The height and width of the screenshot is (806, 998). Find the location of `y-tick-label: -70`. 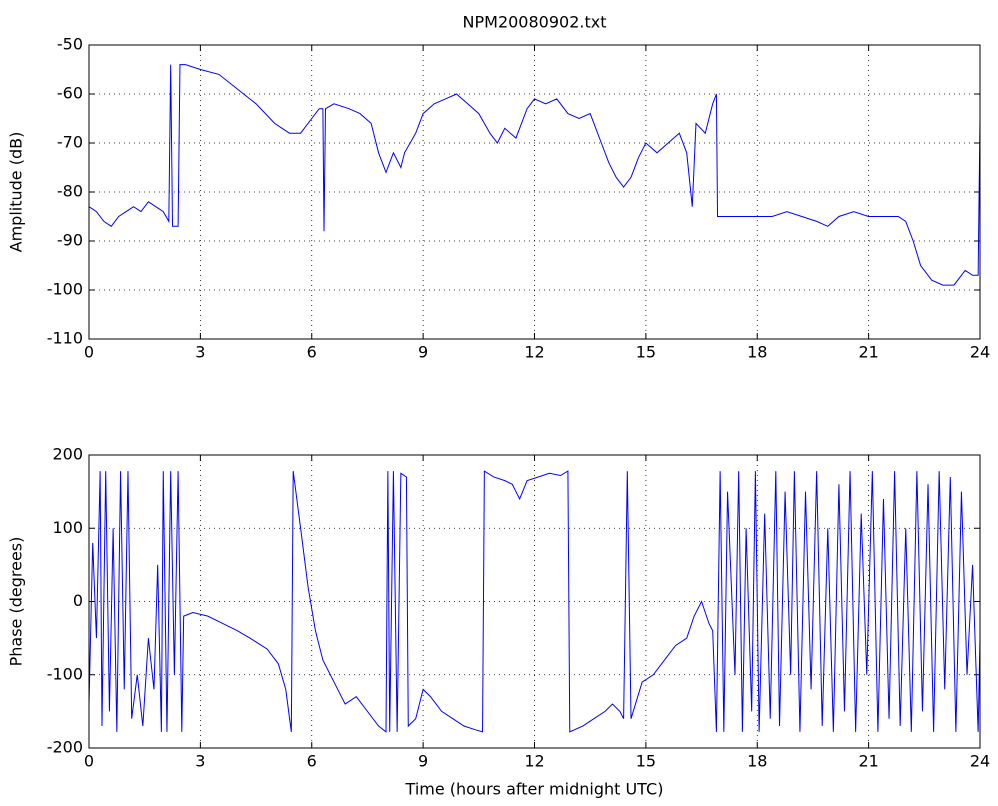

y-tick-label: -70 is located at coordinates (70, 142).